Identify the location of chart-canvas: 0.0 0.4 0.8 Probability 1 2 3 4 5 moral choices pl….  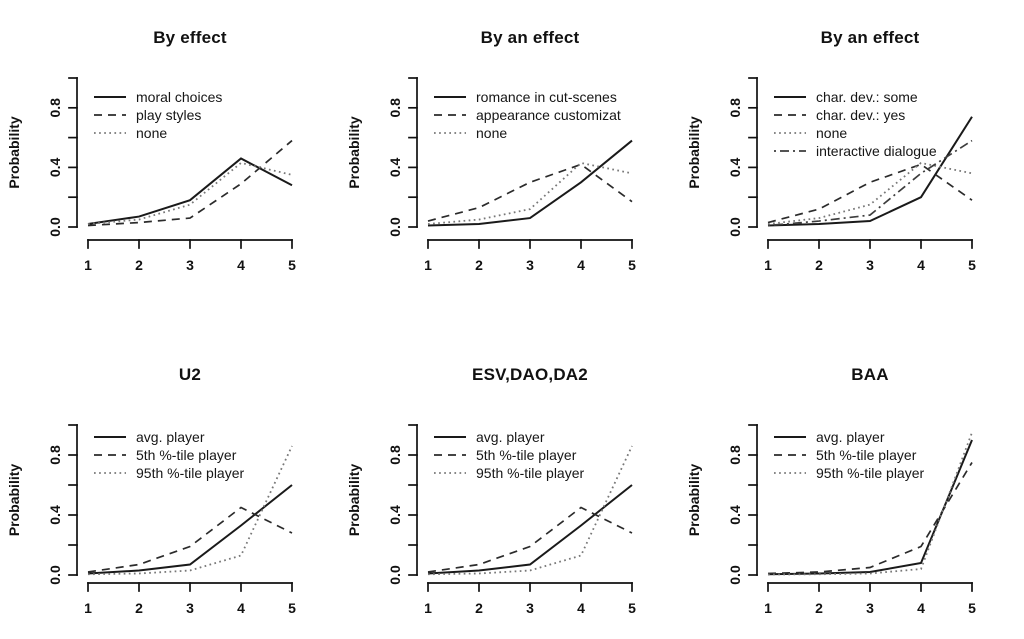
(151, 175).